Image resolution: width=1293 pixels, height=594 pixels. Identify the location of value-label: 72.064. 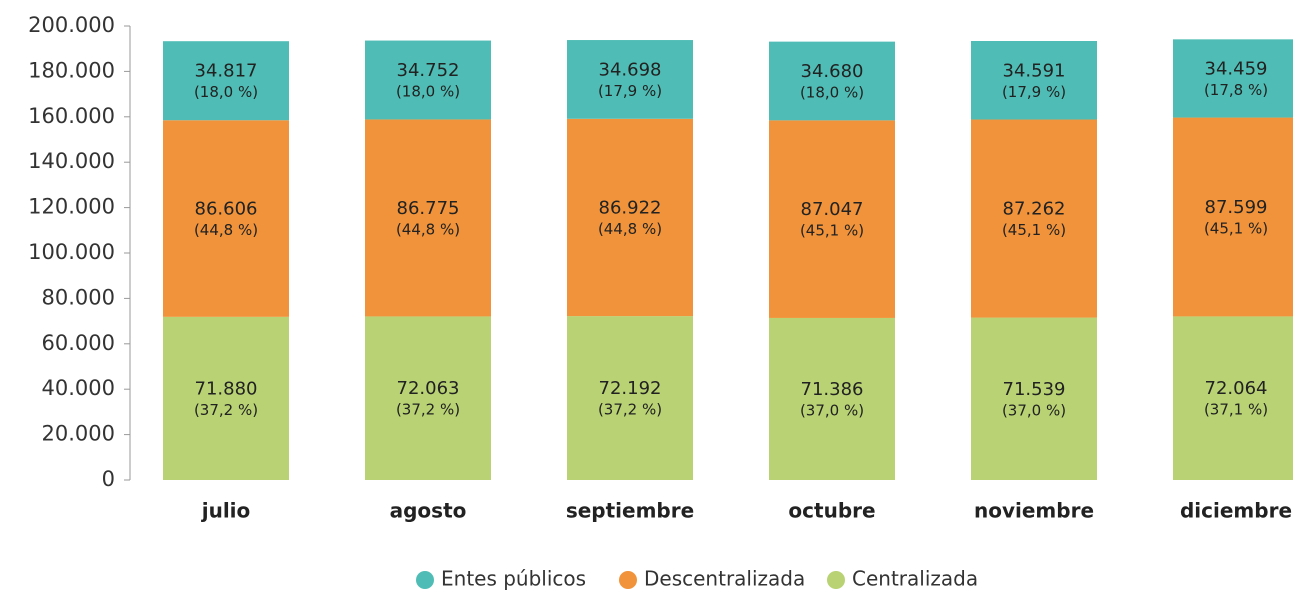
(1236, 388).